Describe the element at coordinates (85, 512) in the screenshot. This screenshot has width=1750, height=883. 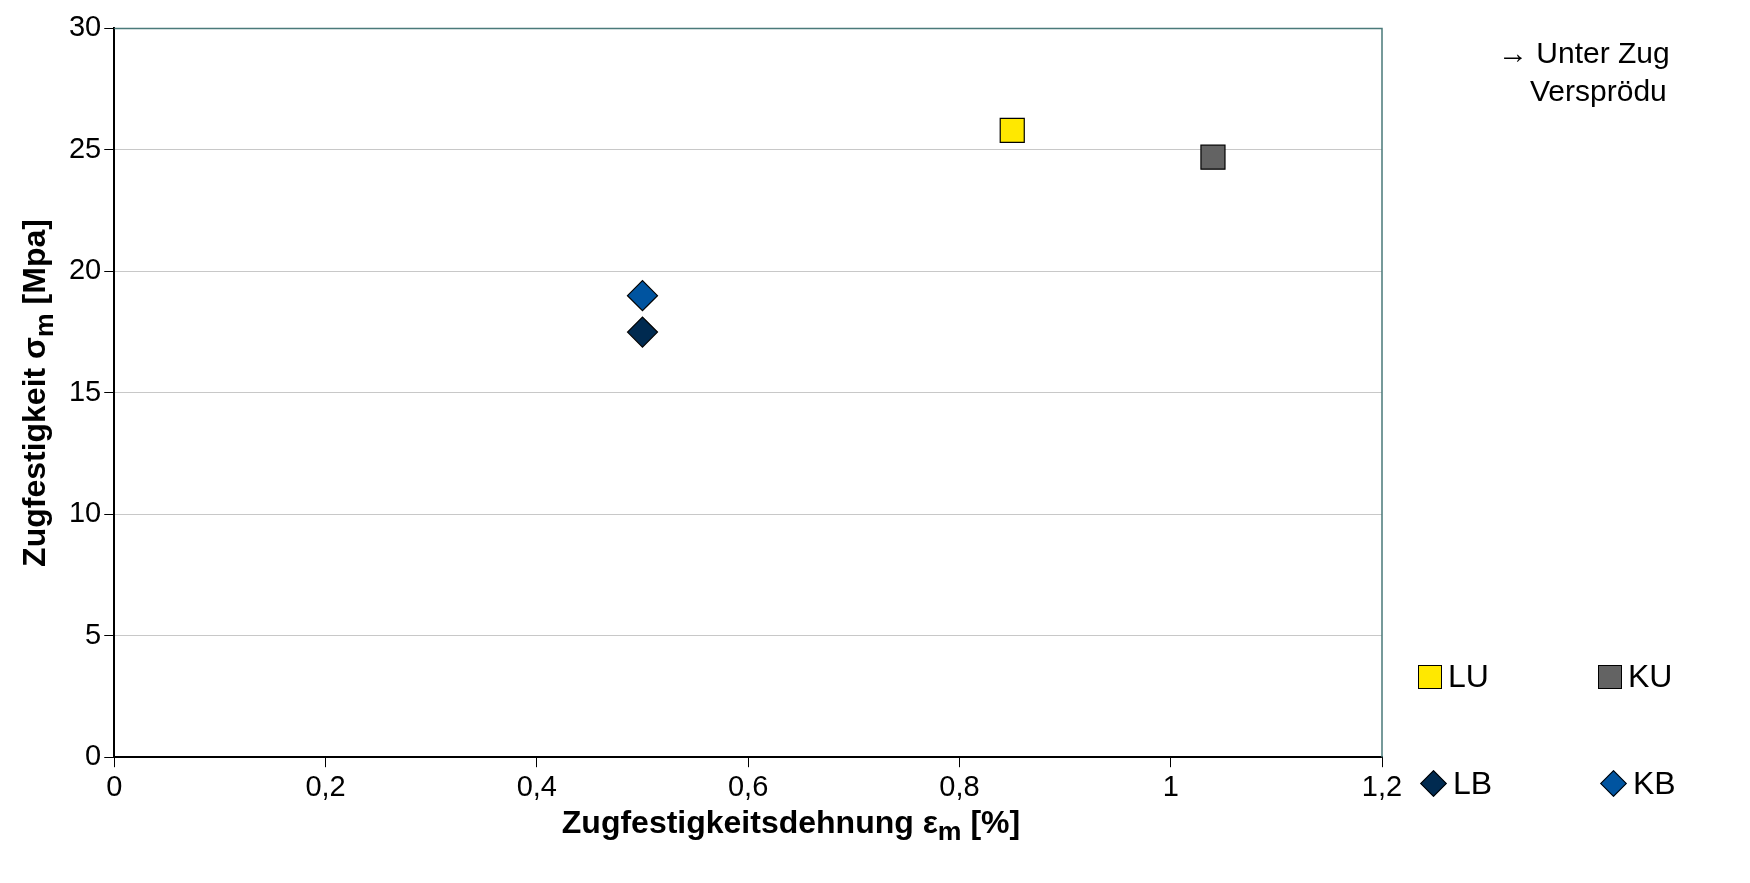
I see `y-tick-label: 10` at that location.